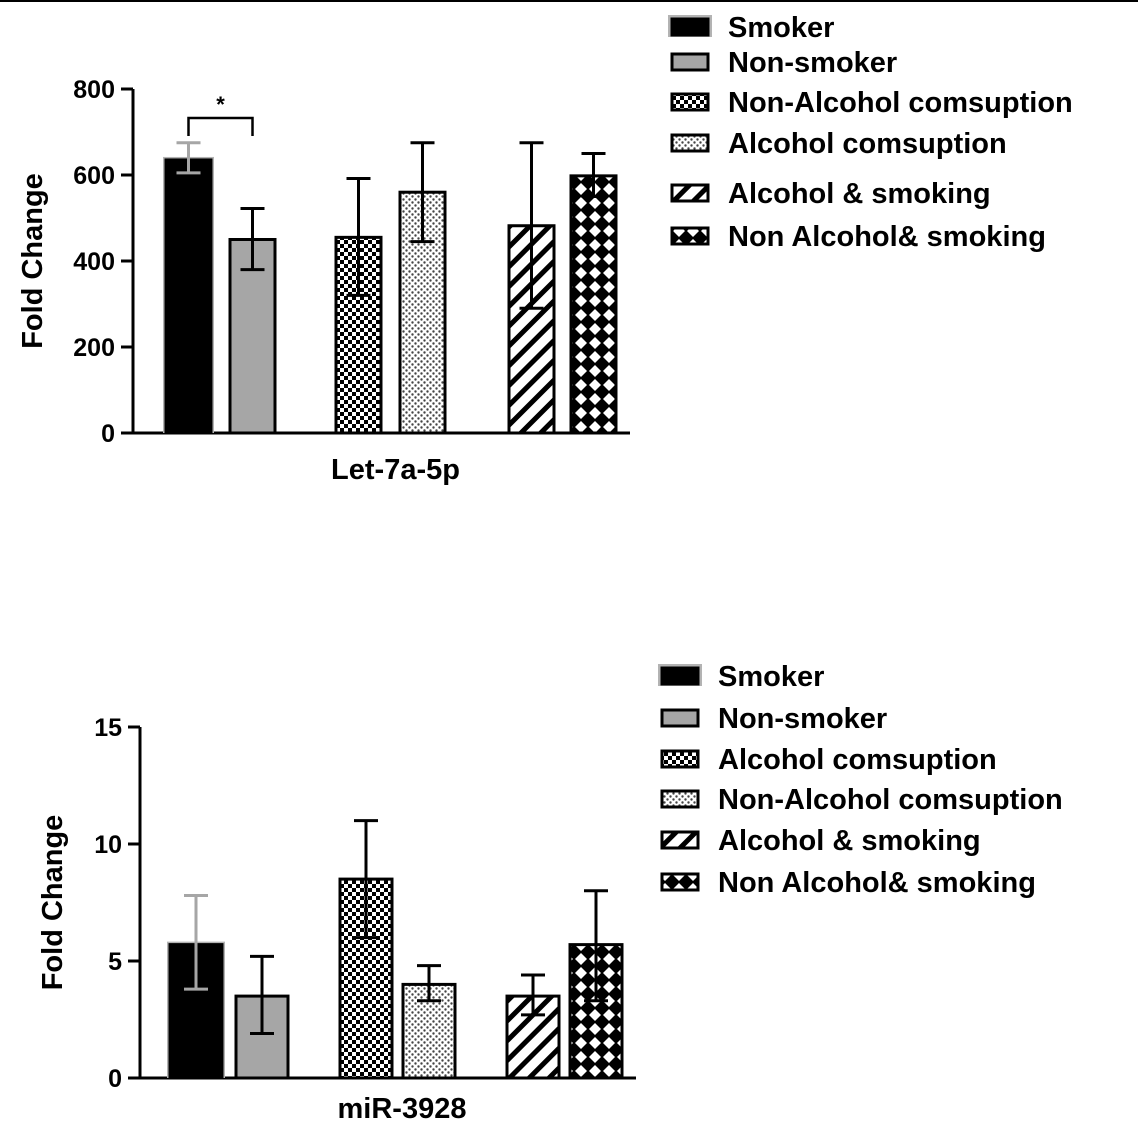  Describe the element at coordinates (108, 845) in the screenshot. I see `y-tick-label: 10` at that location.